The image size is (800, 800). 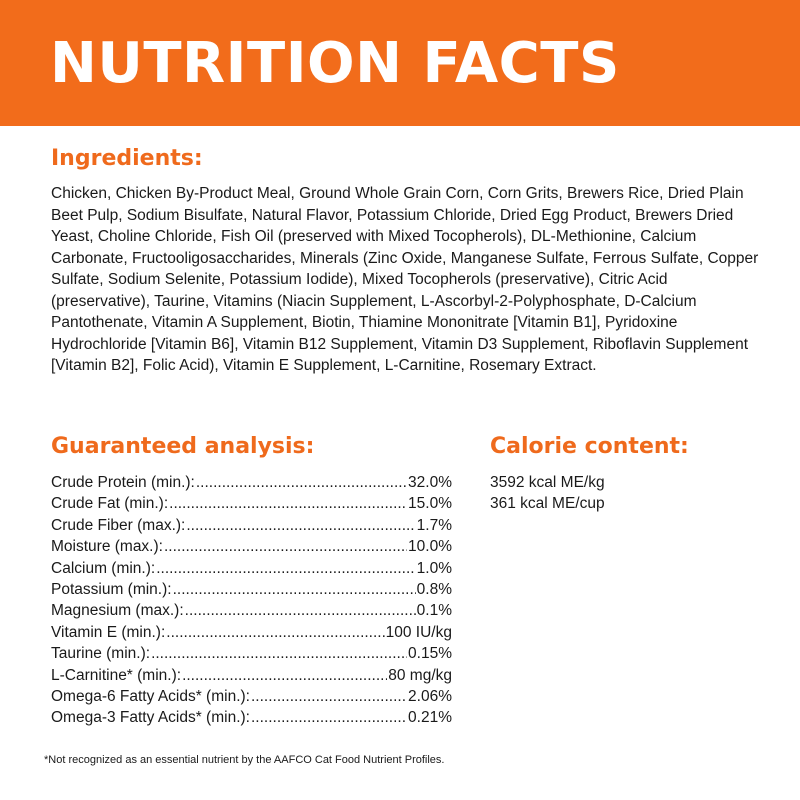 I want to click on analysis-value: 10.0%, so click(x=430, y=547).